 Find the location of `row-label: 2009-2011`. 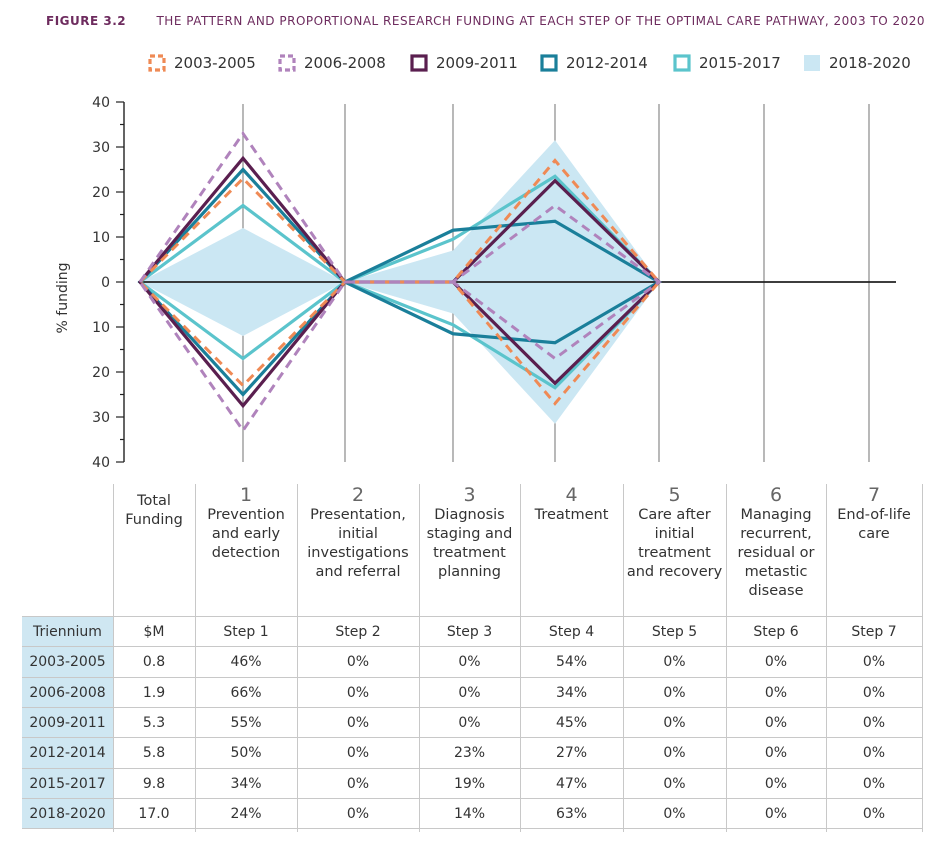

row-label: 2009-2011 is located at coordinates (67, 722).